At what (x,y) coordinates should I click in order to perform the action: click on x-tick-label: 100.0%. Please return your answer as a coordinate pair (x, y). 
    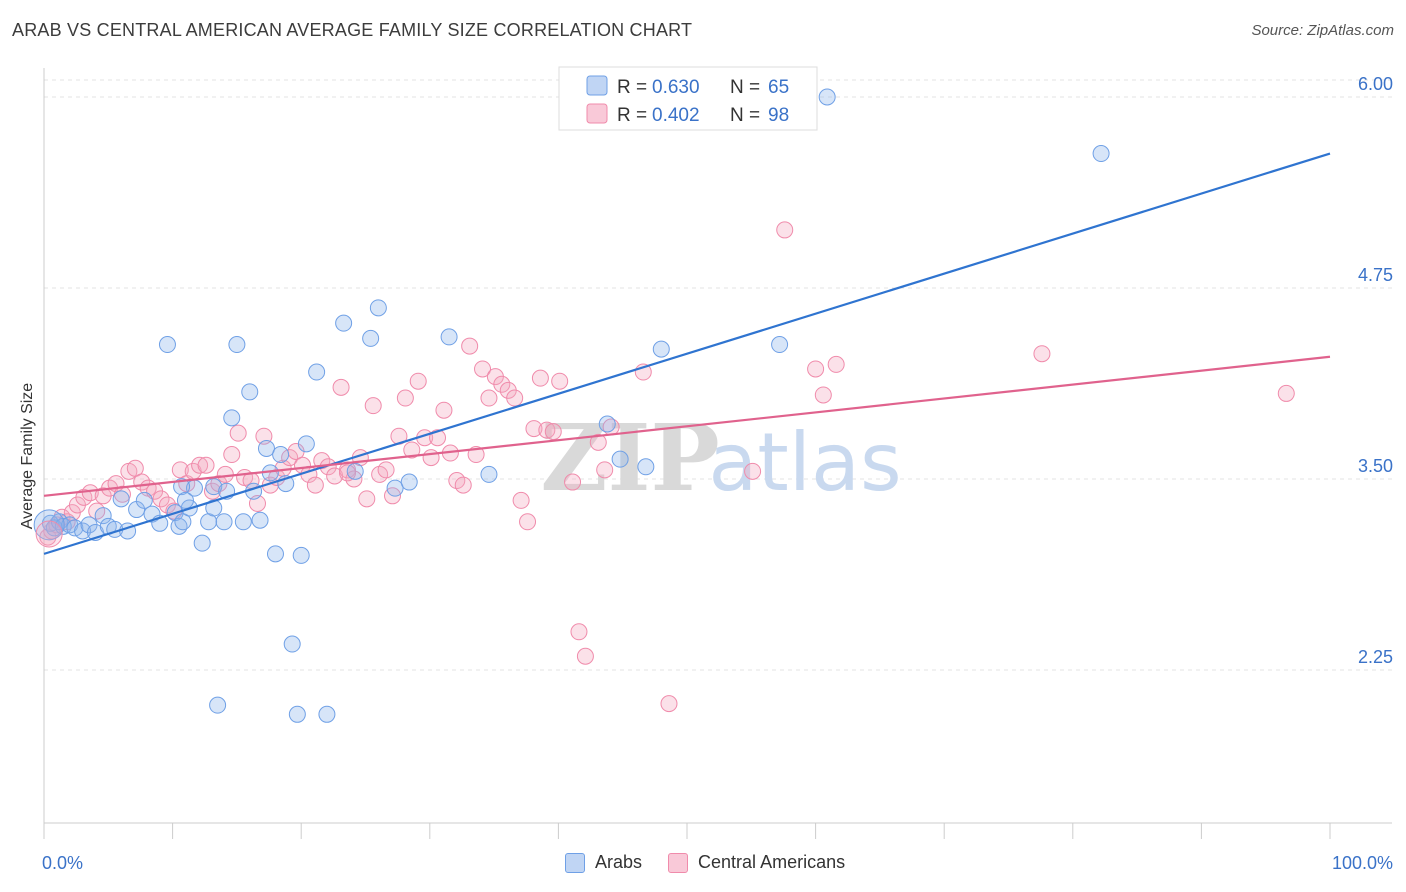
    Looking at the image, I should click on (1362, 863).